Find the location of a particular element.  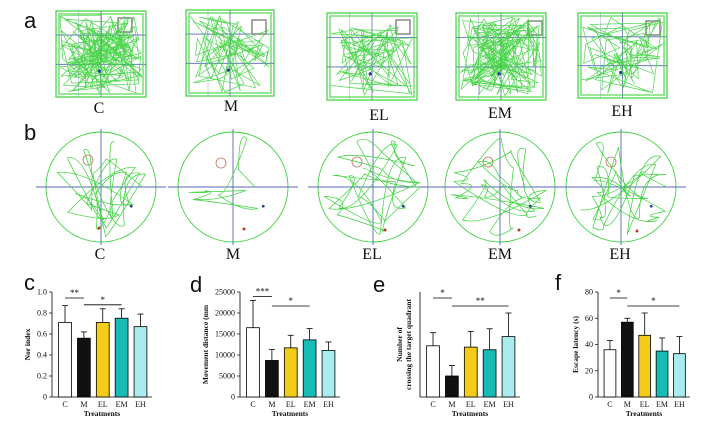

y-axis-label: Number of is located at coordinates (399, 344).